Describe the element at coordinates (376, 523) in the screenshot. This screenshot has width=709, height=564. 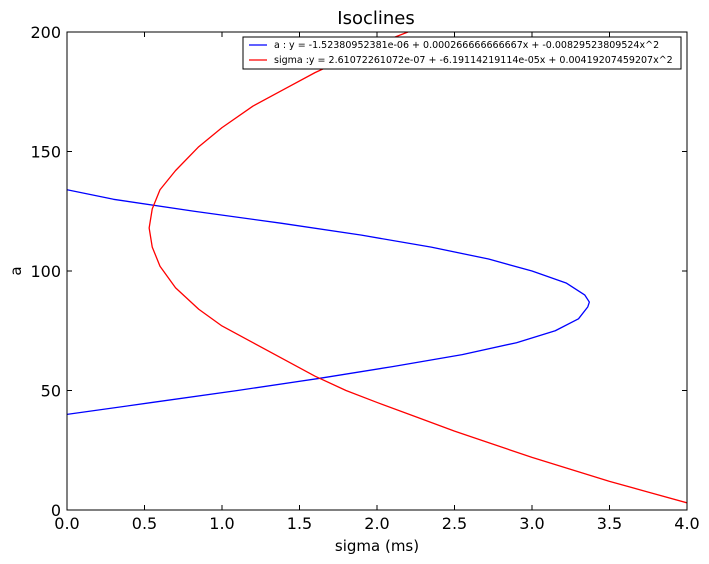
I see `x-tick-label: 2.0` at that location.